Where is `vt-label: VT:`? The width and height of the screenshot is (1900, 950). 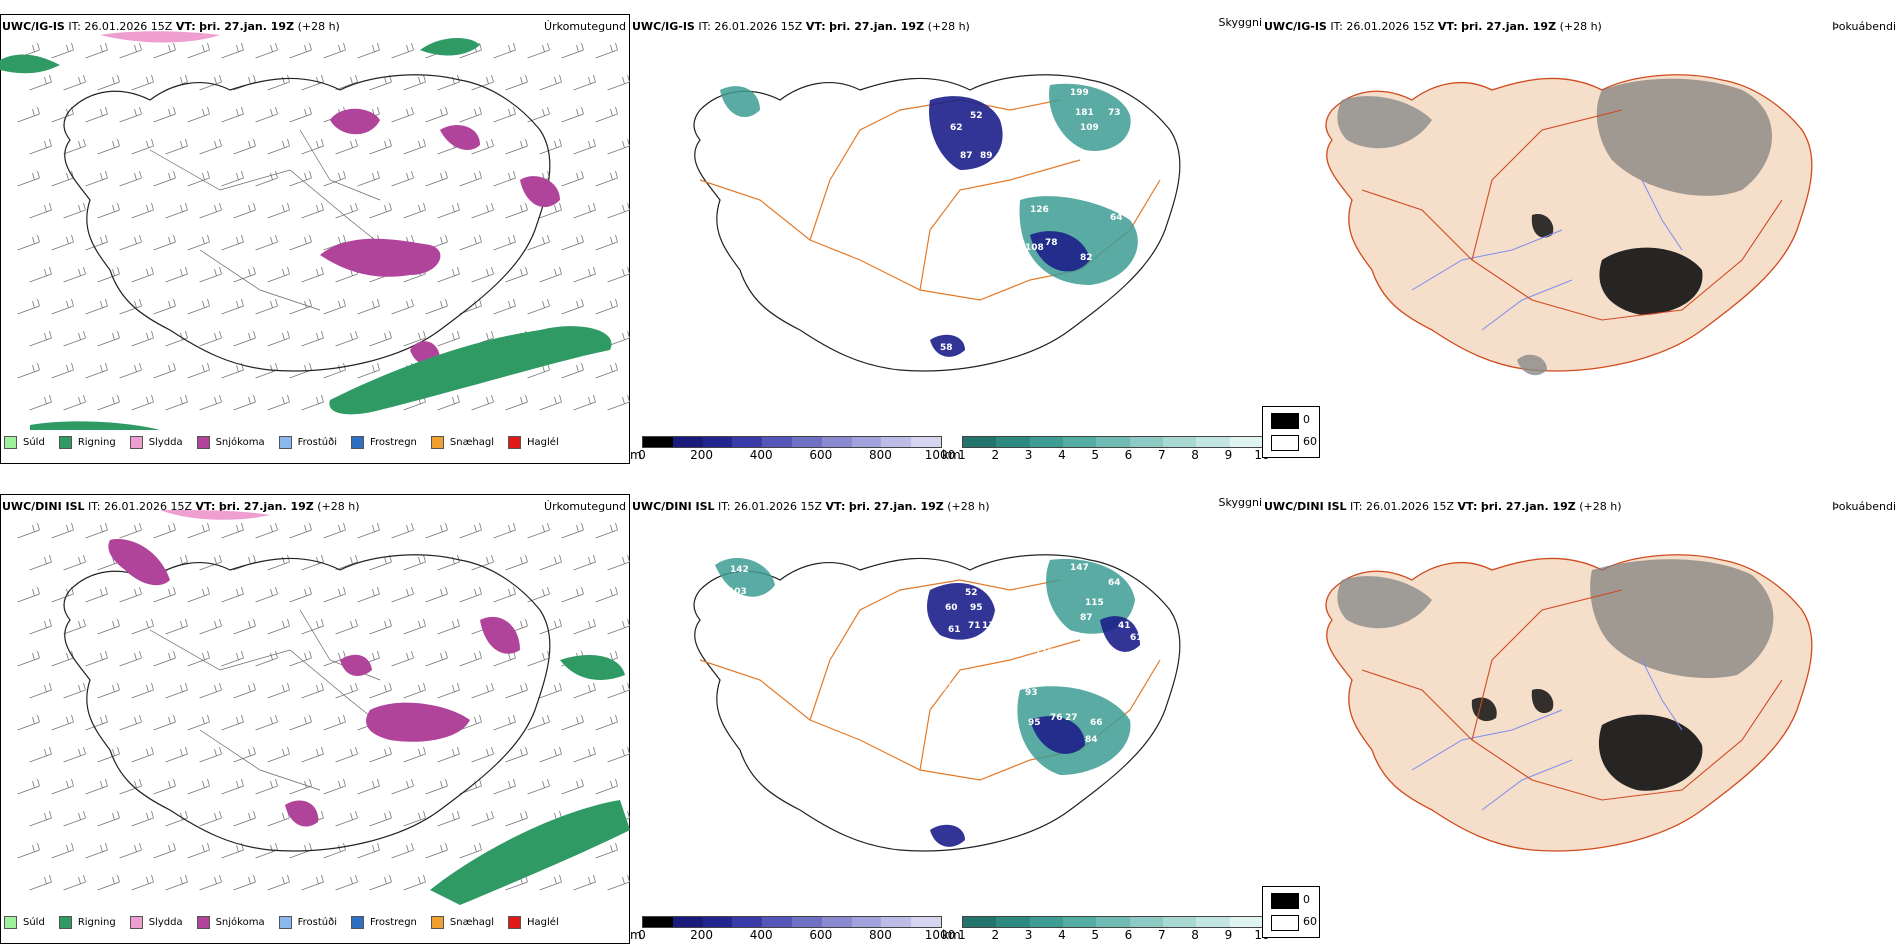 vt-label: VT: is located at coordinates (1447, 26).